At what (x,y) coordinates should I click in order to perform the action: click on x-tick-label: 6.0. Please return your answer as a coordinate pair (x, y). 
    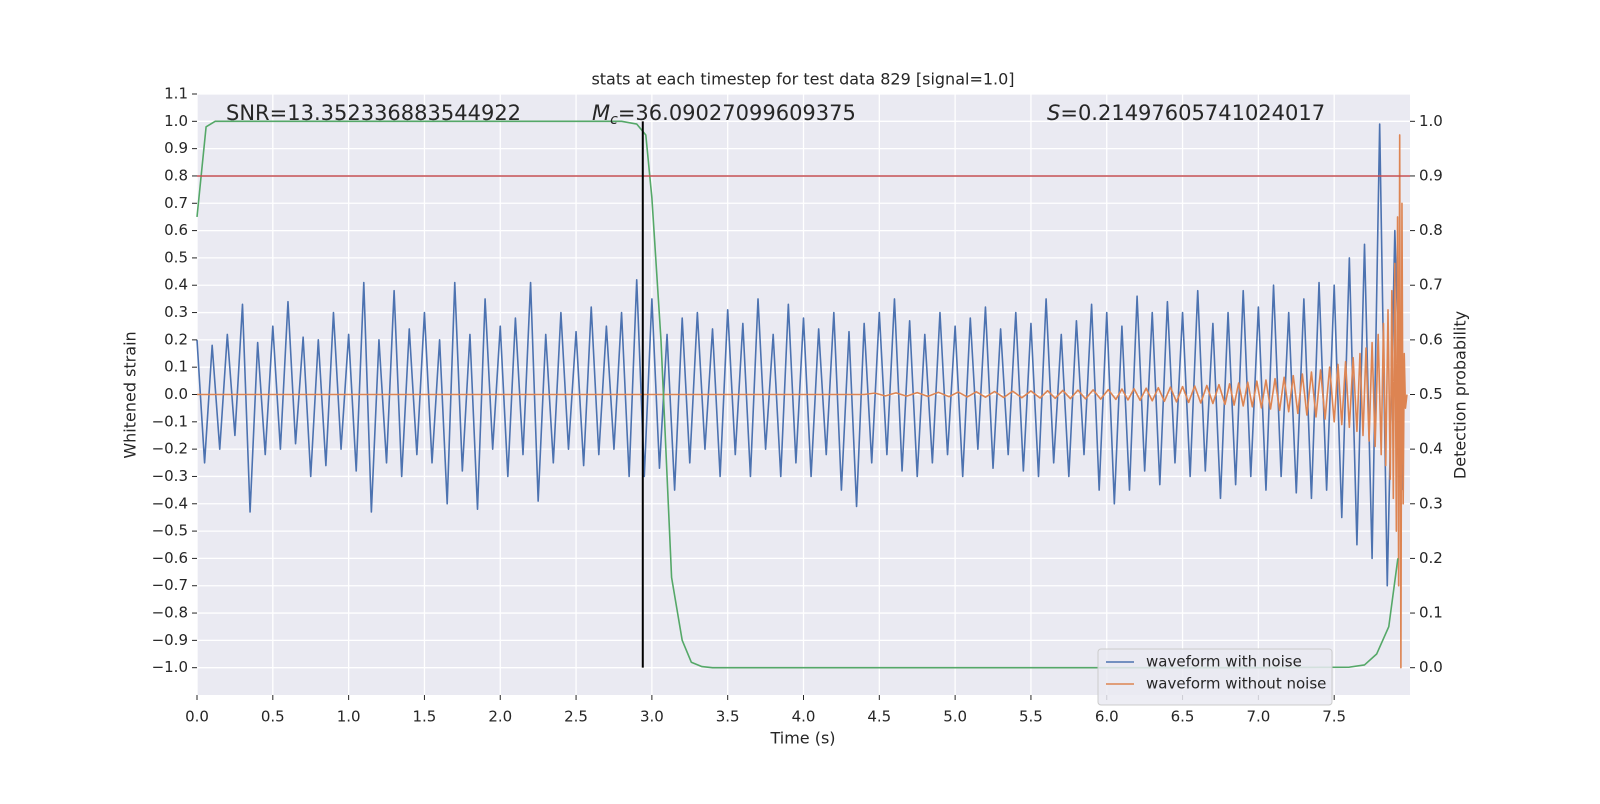
    Looking at the image, I should click on (1107, 717).